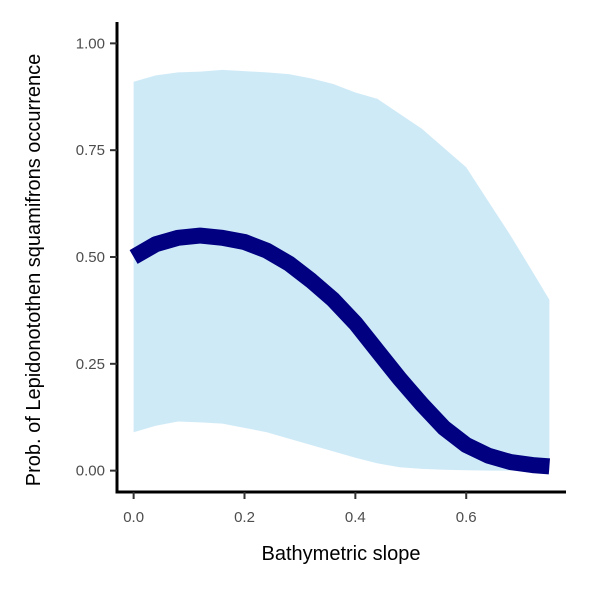 The height and width of the screenshot is (590, 590). What do you see at coordinates (355, 517) in the screenshot?
I see `x-tick-label: 0.4` at bounding box center [355, 517].